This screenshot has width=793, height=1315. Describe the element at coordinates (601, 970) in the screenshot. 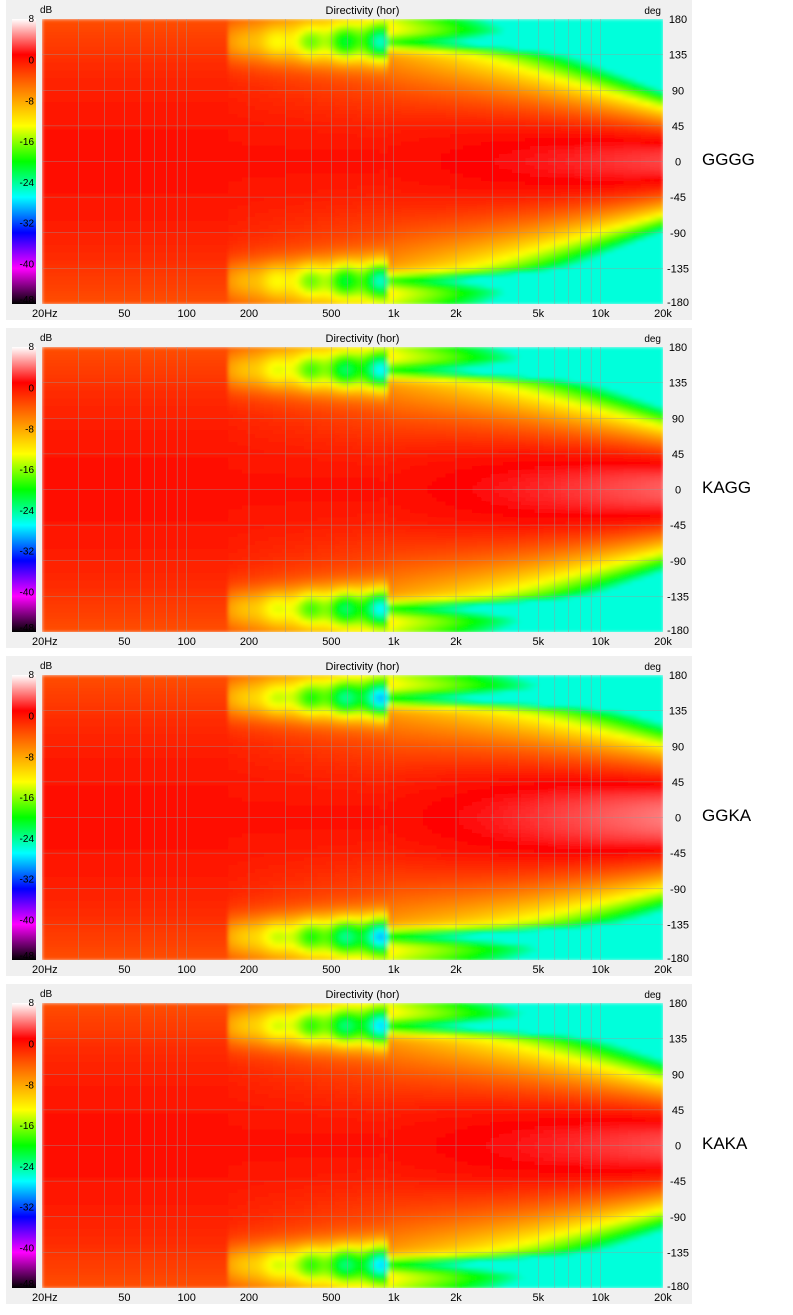

I see `x-tick-label: 10k` at that location.